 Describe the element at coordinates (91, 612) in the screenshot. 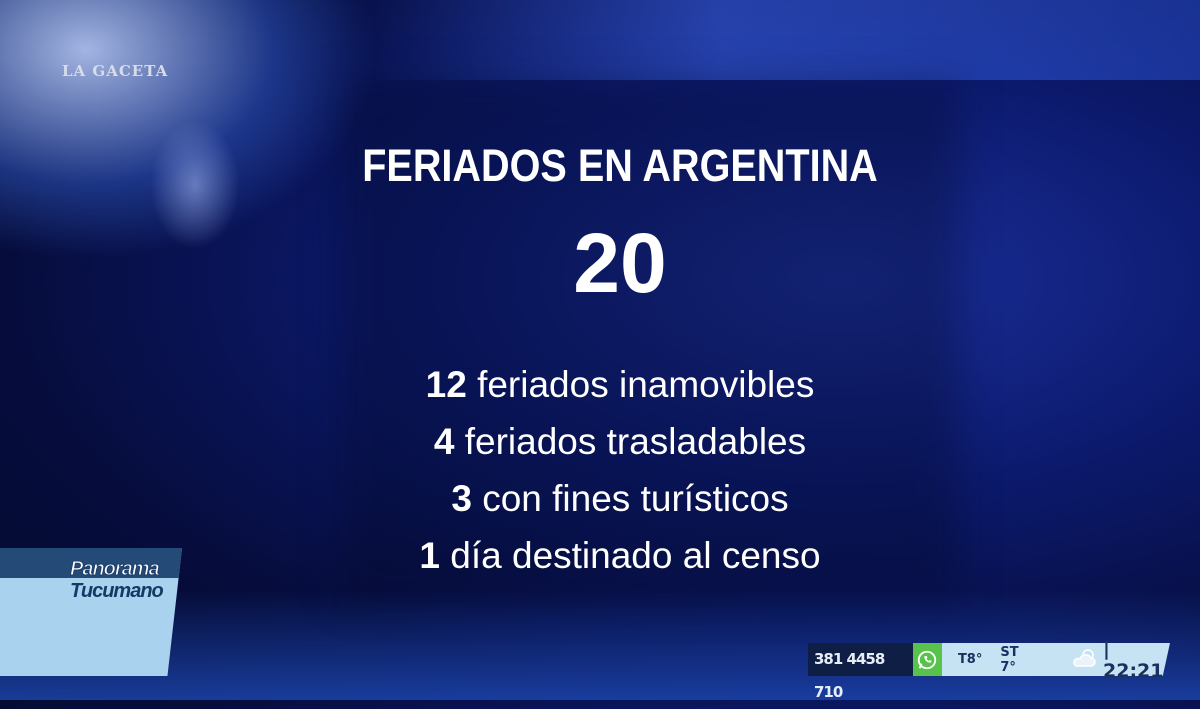

I see `show-logo: Panorama Tucumano` at that location.